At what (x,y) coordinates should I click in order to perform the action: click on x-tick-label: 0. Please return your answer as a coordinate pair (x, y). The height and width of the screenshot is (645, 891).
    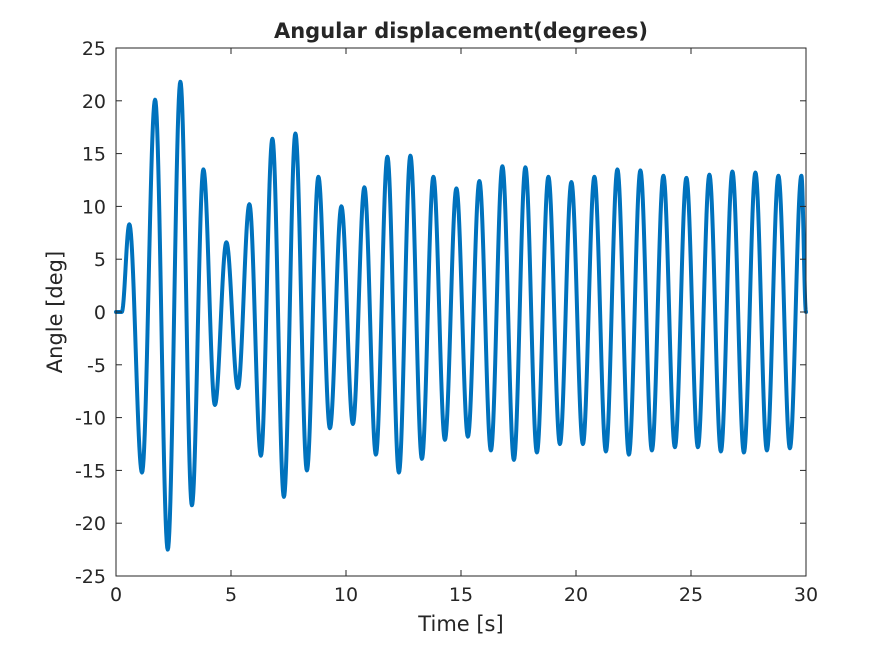
    Looking at the image, I should click on (116, 595).